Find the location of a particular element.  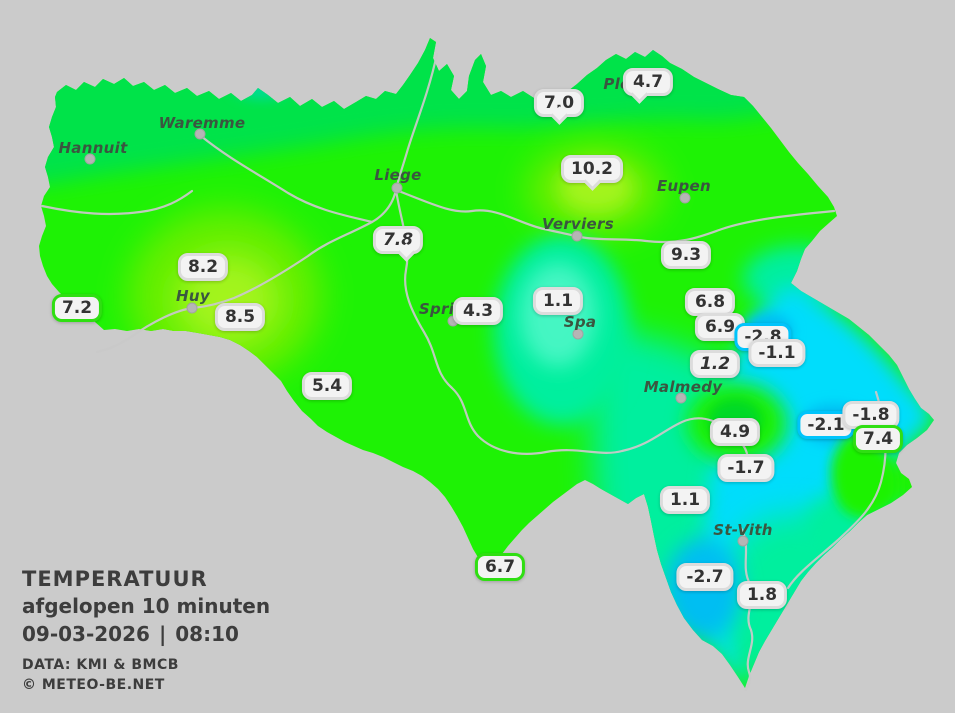

city-label-malmedy: Malmedy is located at coordinates (683, 387).